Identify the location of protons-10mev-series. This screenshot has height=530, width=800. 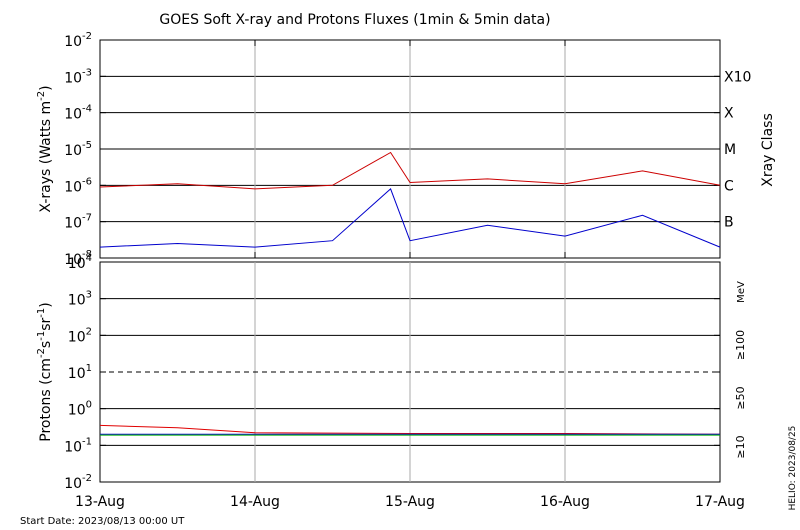
(410, 429).